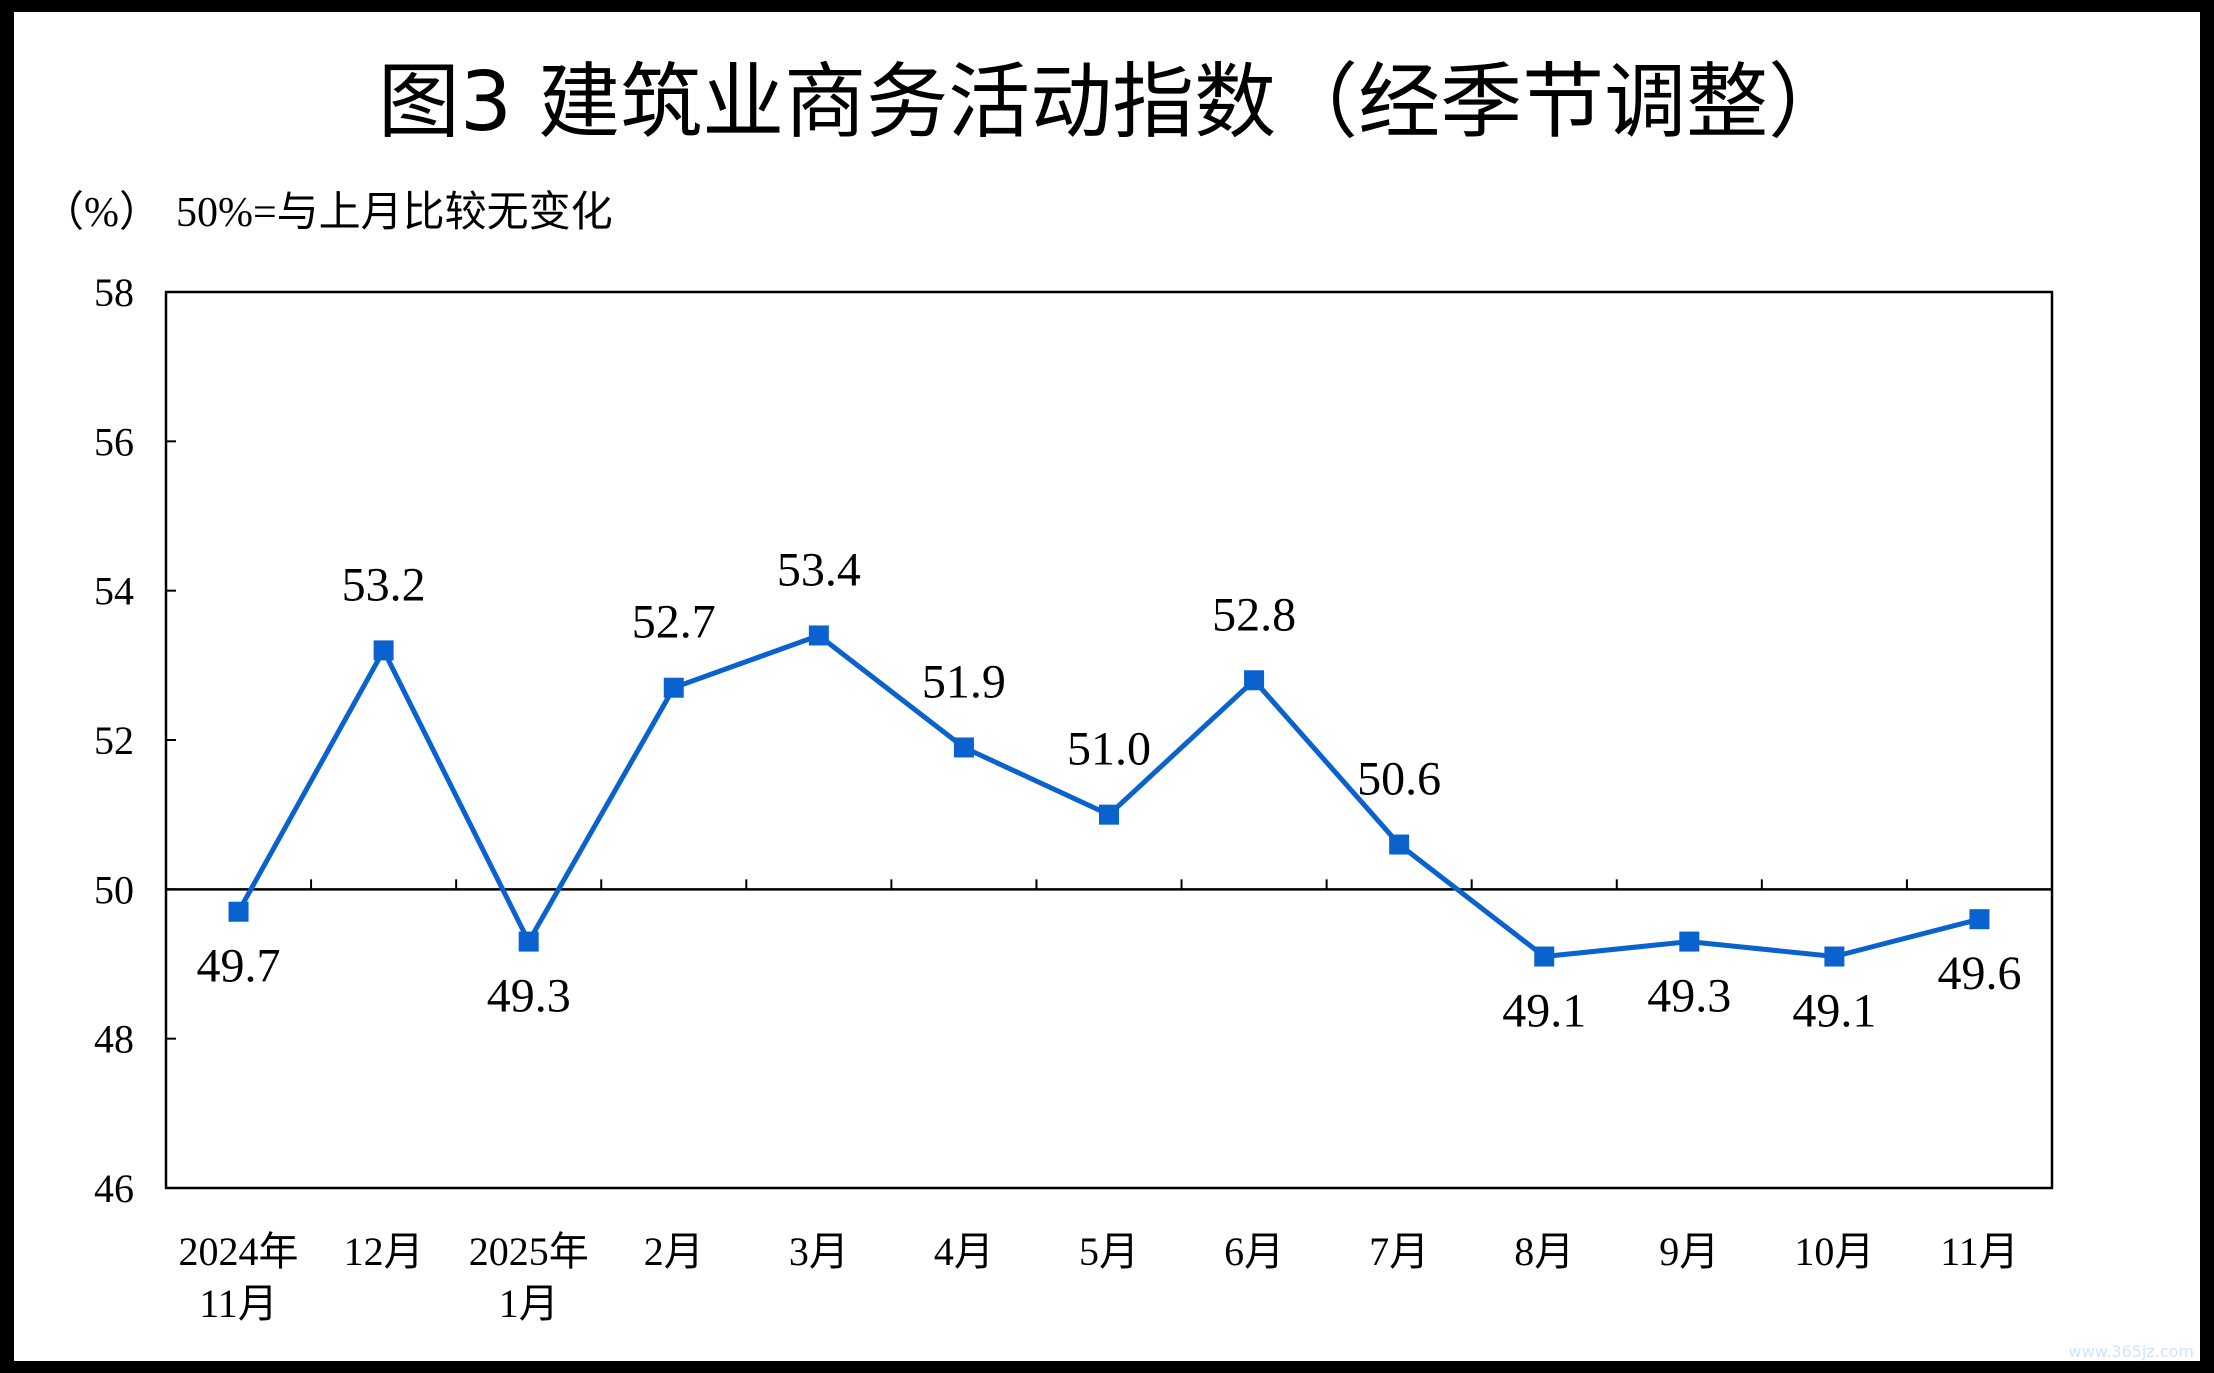  What do you see at coordinates (1544, 1251) in the screenshot?
I see `x-category-label: 8月` at bounding box center [1544, 1251].